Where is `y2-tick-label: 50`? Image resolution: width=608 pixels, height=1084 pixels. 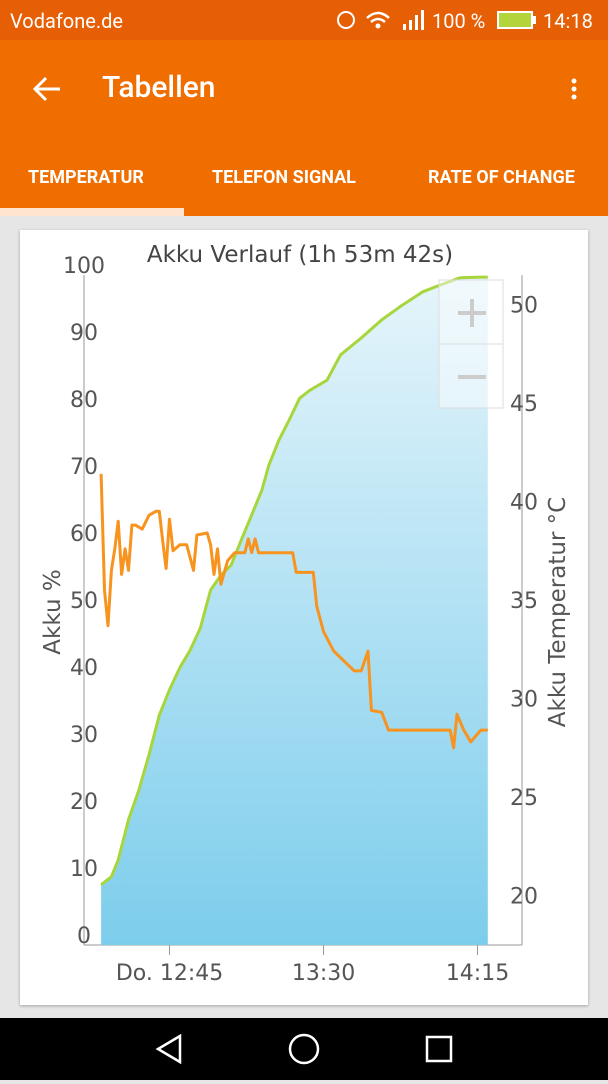 y2-tick-label: 50 is located at coordinates (524, 305).